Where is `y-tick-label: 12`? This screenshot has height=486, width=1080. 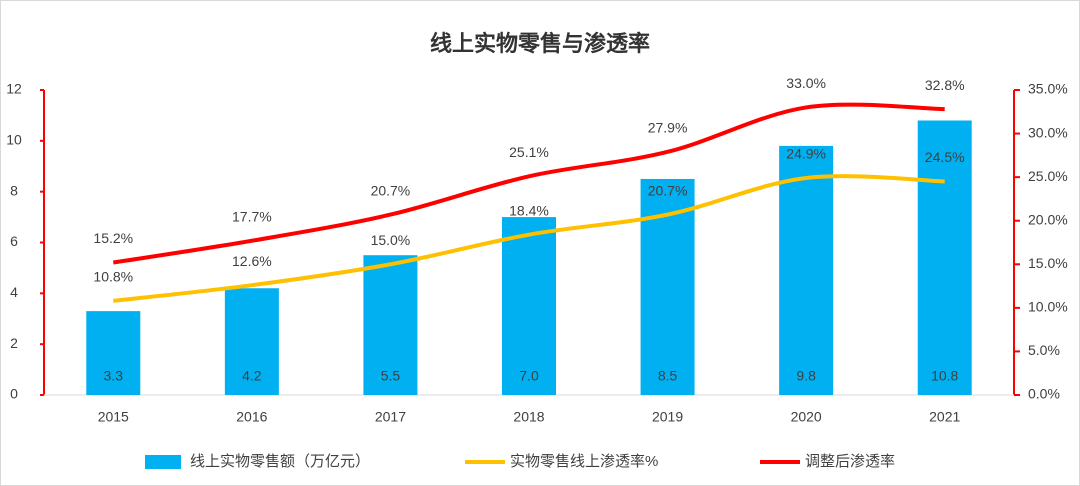 y-tick-label: 12 is located at coordinates (14, 89).